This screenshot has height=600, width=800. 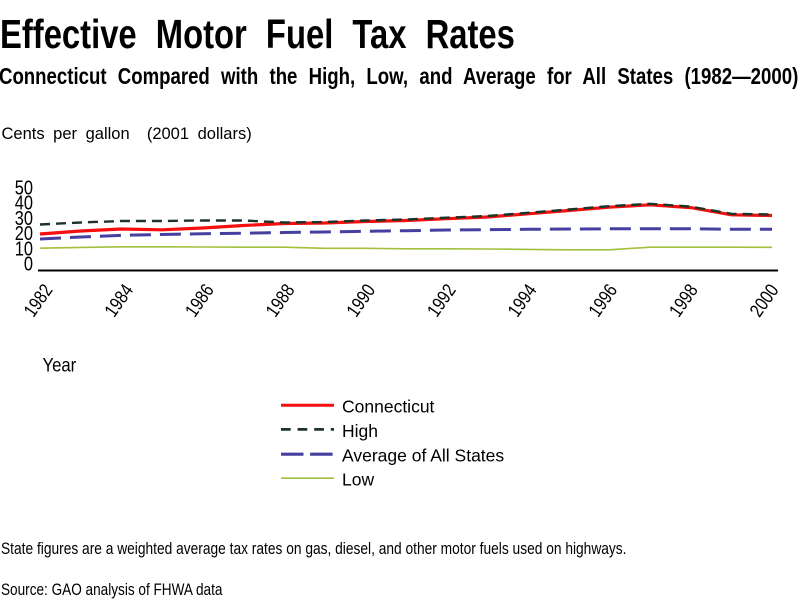 What do you see at coordinates (24, 217) in the screenshot?
I see `svg-text: 30` at bounding box center [24, 217].